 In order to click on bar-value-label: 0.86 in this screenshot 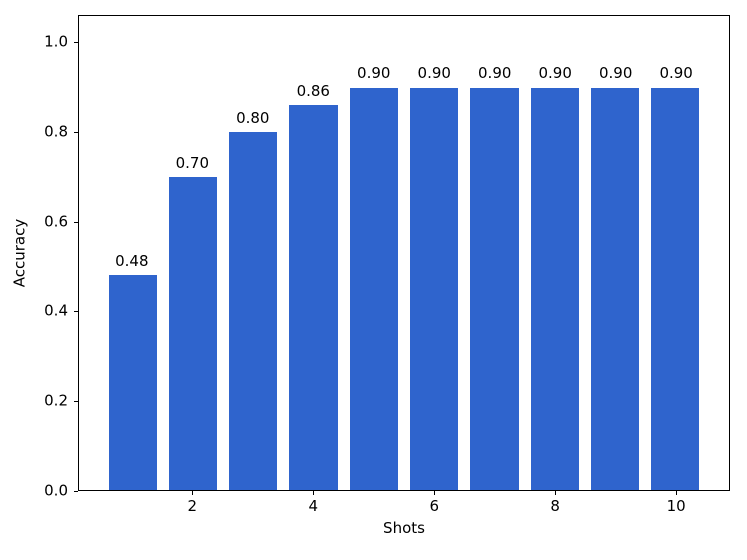, I will do `click(313, 90)`.